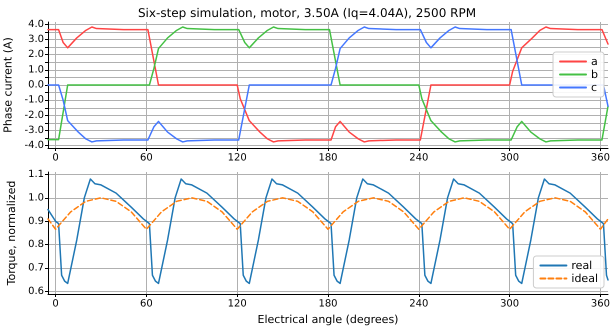  What do you see at coordinates (36, 39) in the screenshot?
I see `y-tick-label: 3.0` at bounding box center [36, 39].